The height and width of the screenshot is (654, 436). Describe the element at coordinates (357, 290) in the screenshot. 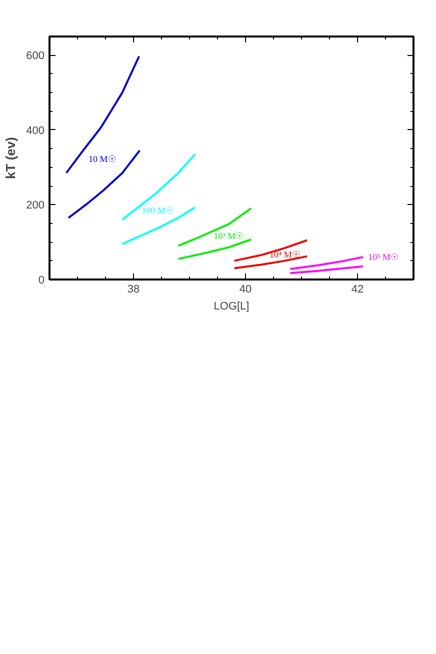

I see `x-tick-label: 42` at that location.